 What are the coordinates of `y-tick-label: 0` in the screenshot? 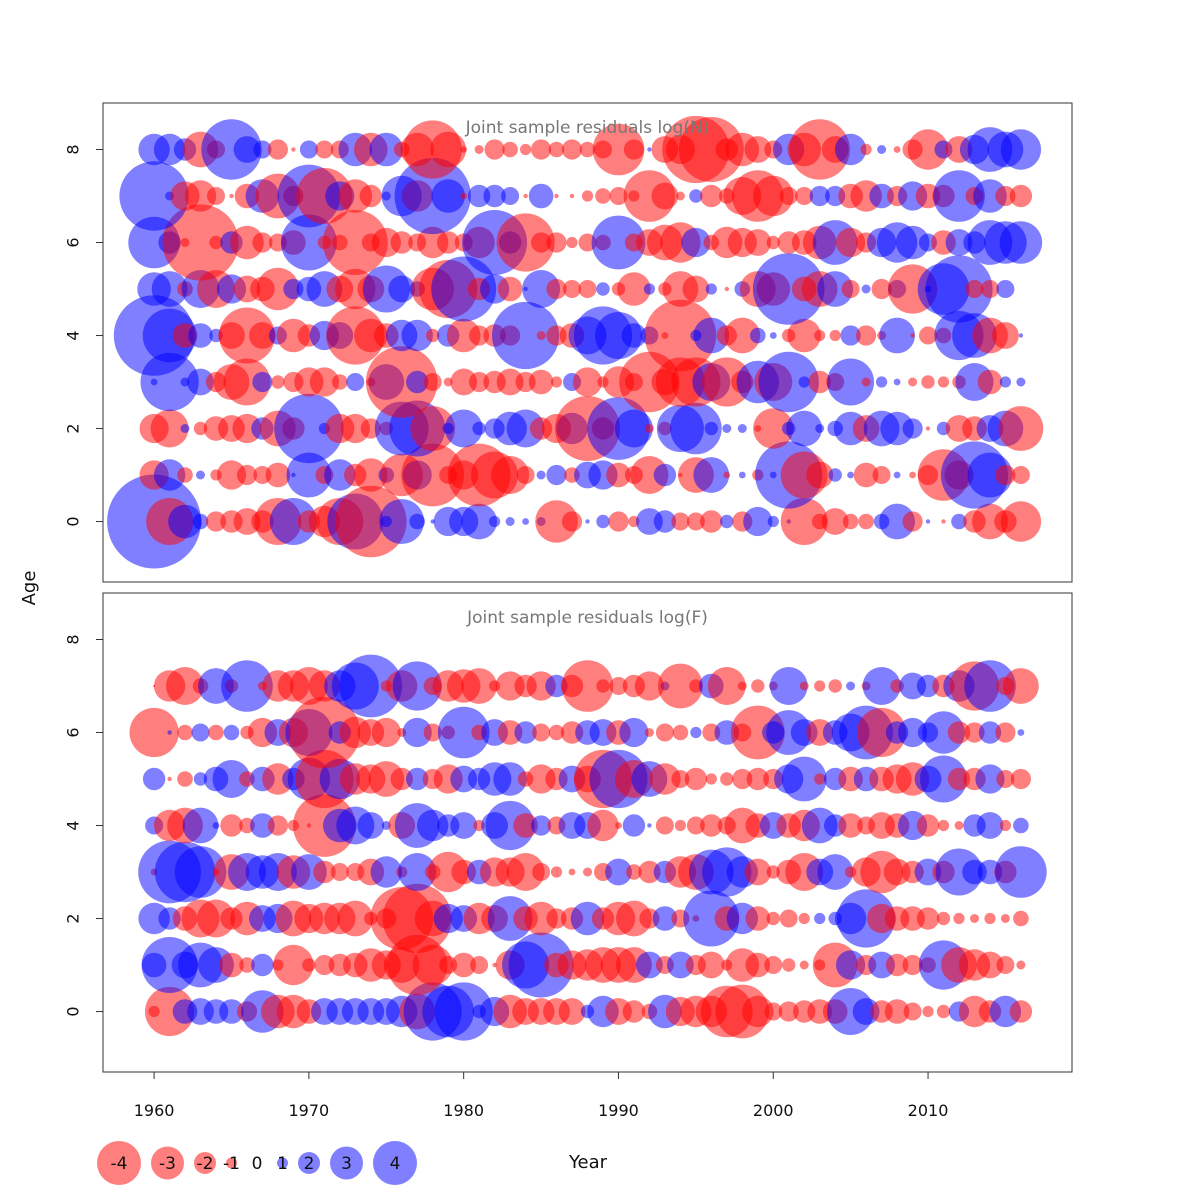 It's located at (73, 521).